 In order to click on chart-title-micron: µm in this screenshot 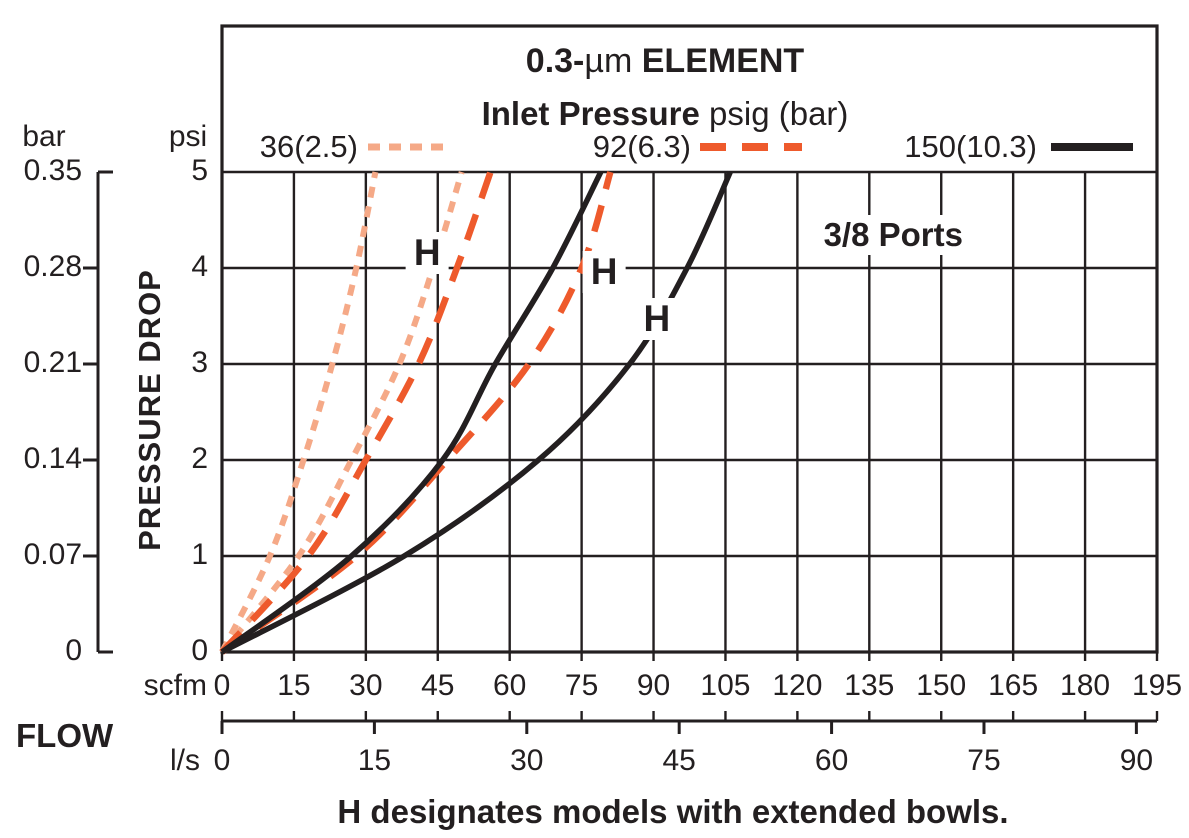, I will do `click(608, 61)`.